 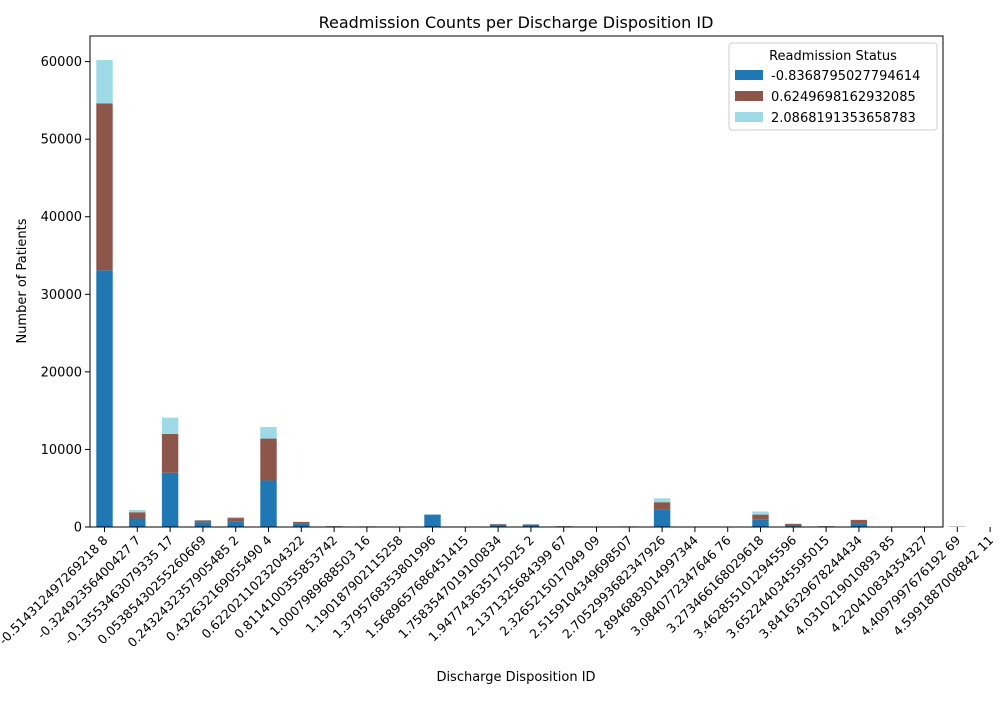 What do you see at coordinates (845, 76) in the screenshot?
I see `legend-entry: -0.8368795027794614` at bounding box center [845, 76].